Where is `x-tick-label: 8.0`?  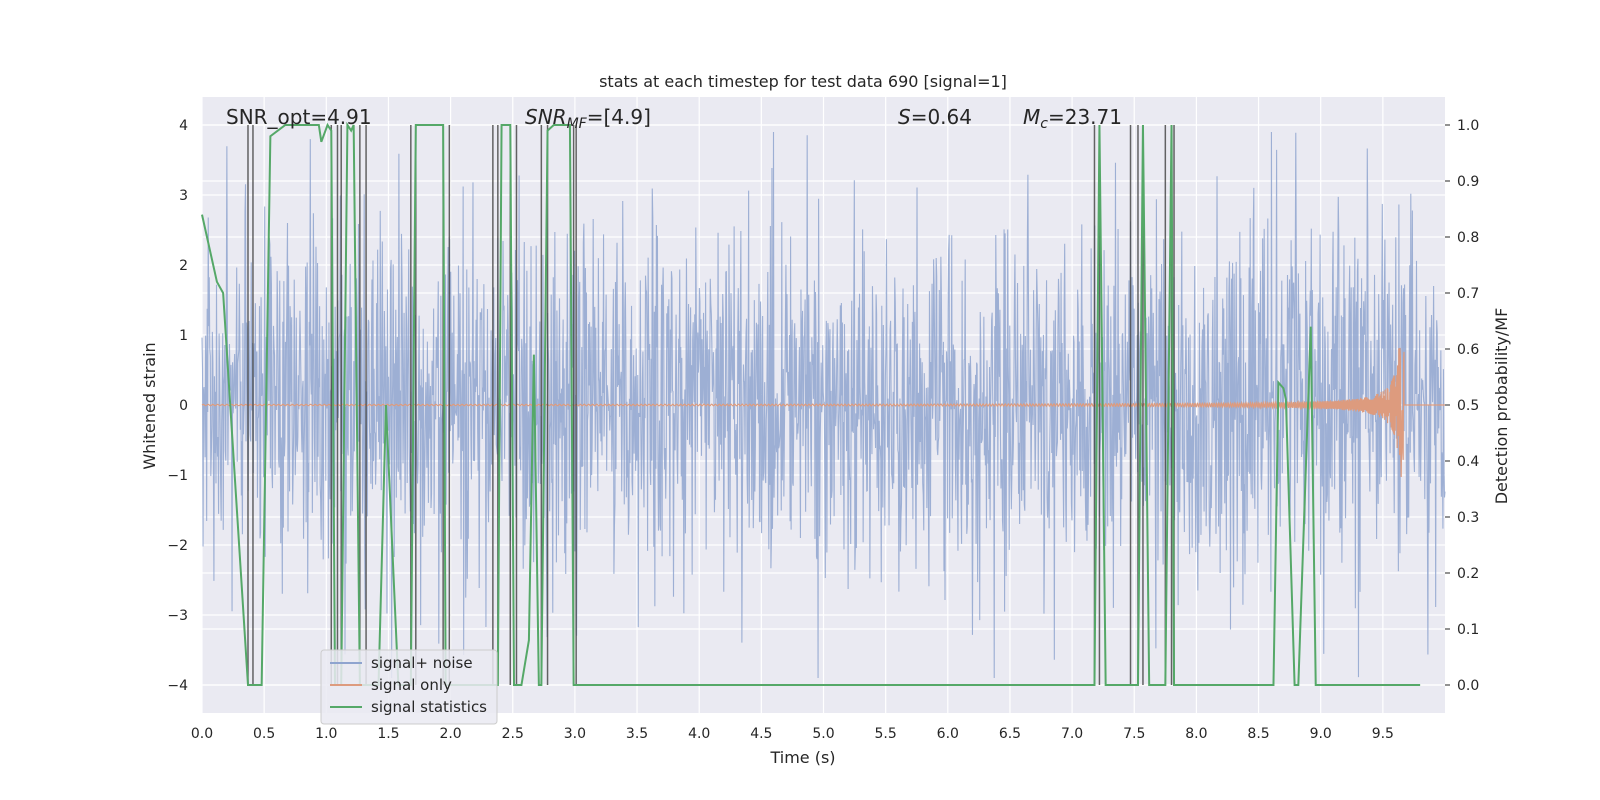
x-tick-label: 8.0 is located at coordinates (1196, 734).